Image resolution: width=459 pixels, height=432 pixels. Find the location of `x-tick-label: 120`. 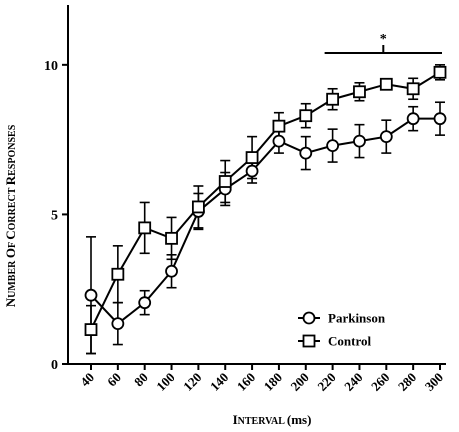

x-tick-label: 120 is located at coordinates (192, 382).